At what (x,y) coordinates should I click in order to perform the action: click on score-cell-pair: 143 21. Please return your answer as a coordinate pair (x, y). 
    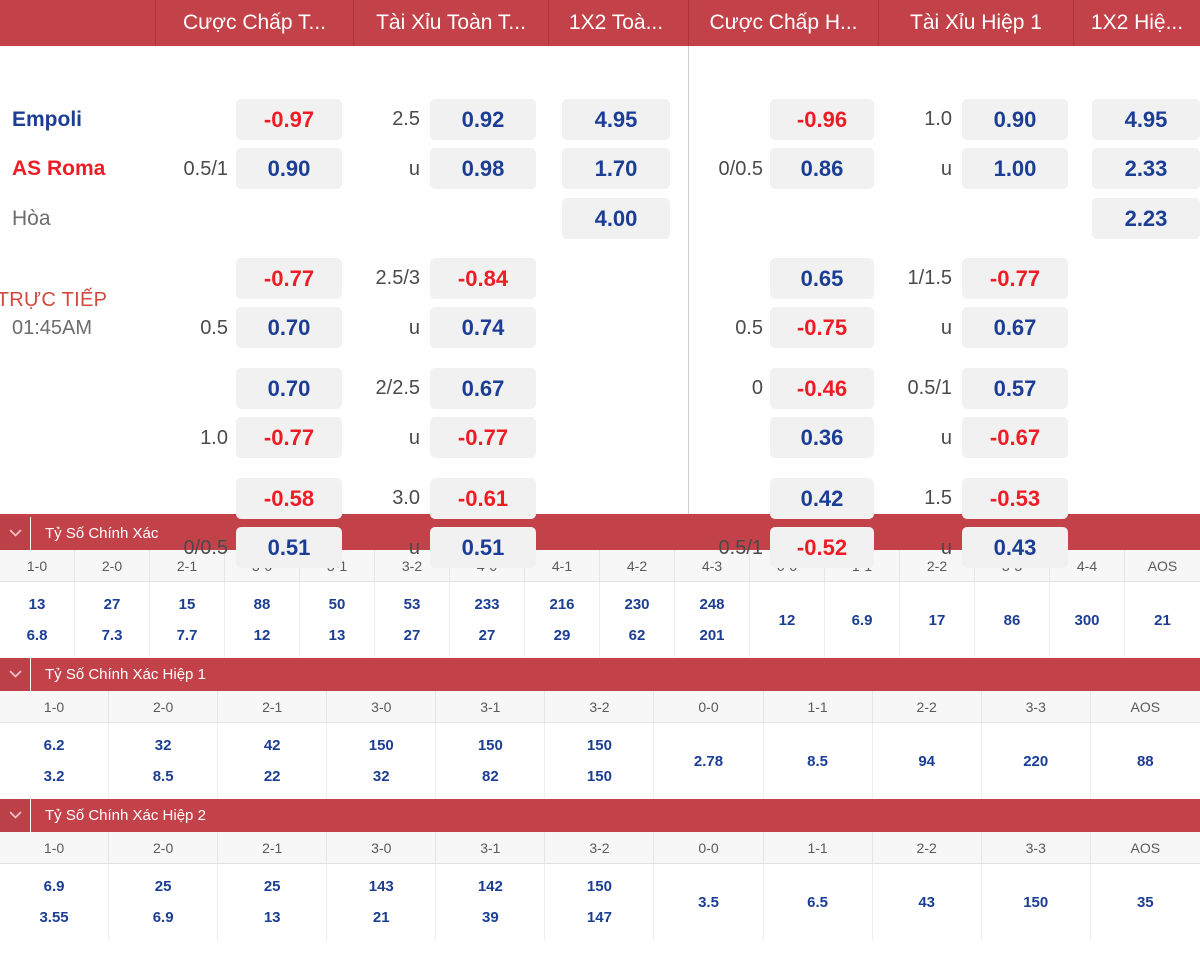
    Looking at the image, I should click on (382, 902).